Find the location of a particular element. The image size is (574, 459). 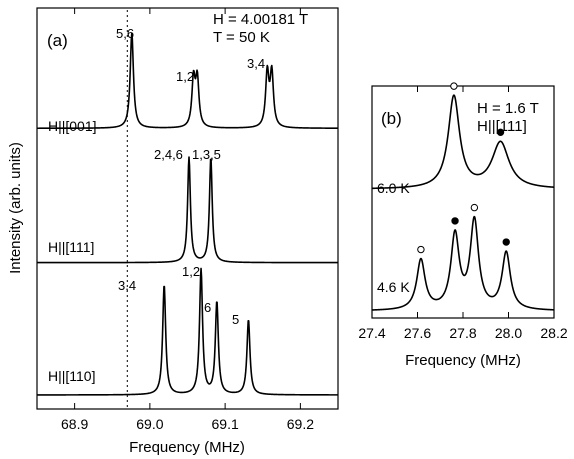

panel-a-letter: (a) is located at coordinates (57, 40).